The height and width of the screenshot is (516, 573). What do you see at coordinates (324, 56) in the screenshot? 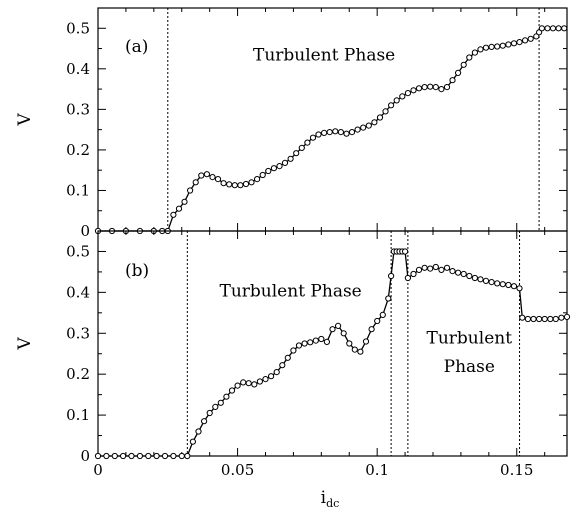
I see `annotation-a-0: Turbulent Phase` at bounding box center [324, 56].